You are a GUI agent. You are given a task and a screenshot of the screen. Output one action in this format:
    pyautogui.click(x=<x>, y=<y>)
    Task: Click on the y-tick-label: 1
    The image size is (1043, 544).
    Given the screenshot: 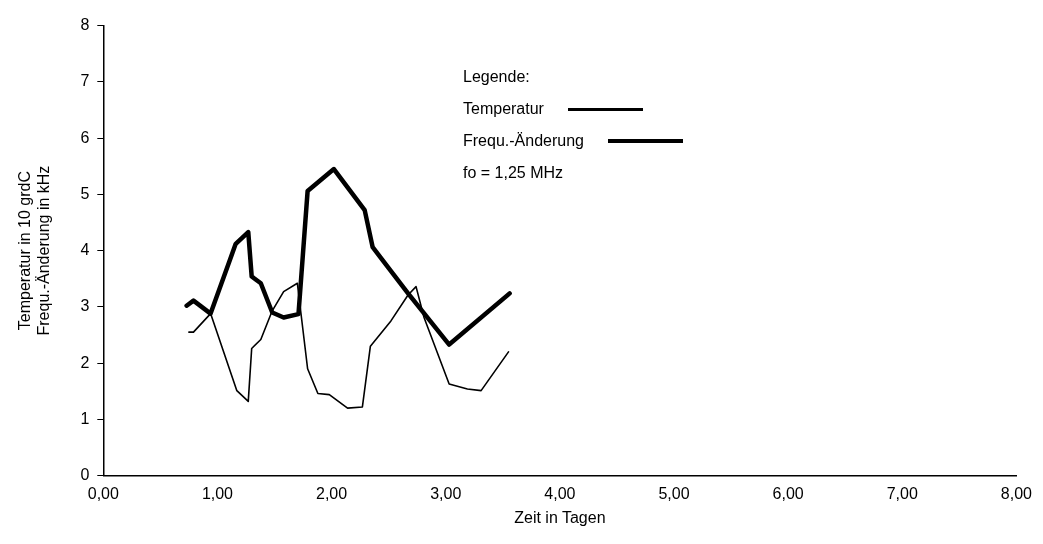 What is the action you would take?
    pyautogui.click(x=85, y=418)
    